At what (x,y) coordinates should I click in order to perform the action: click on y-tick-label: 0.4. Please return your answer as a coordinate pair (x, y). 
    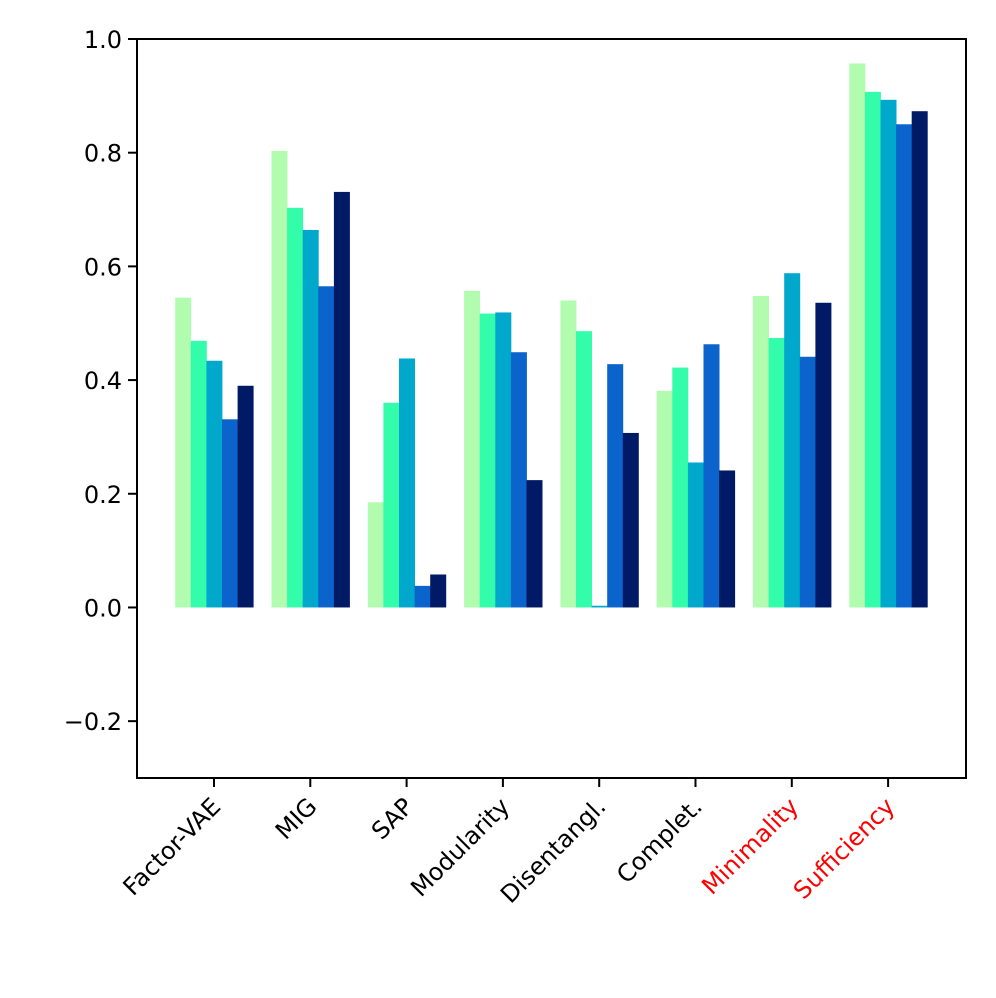
    Looking at the image, I should click on (103, 381).